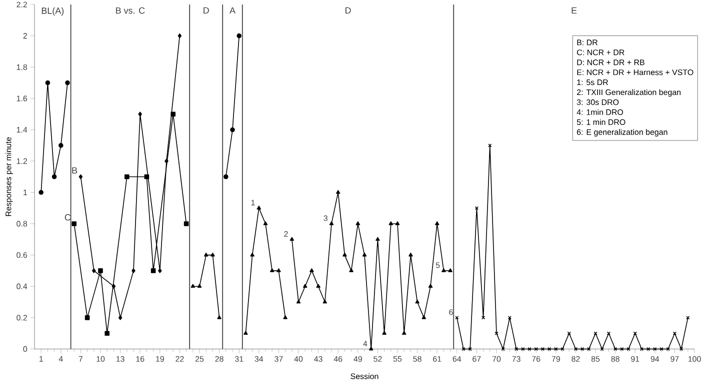 Image resolution: width=709 pixels, height=389 pixels. Describe the element at coordinates (130, 10) in the screenshot. I see `annotation: B vs. C` at that location.